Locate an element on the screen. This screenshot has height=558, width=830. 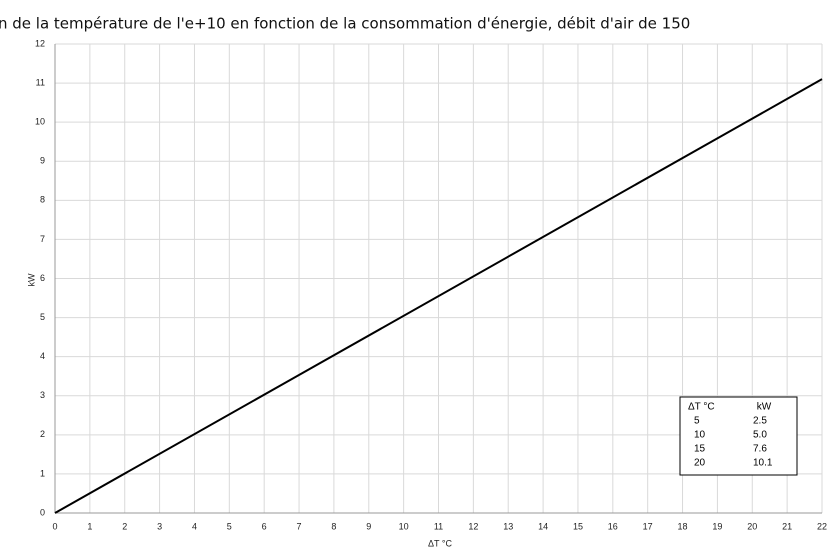
y-tick-label: 2 is located at coordinates (42, 434).